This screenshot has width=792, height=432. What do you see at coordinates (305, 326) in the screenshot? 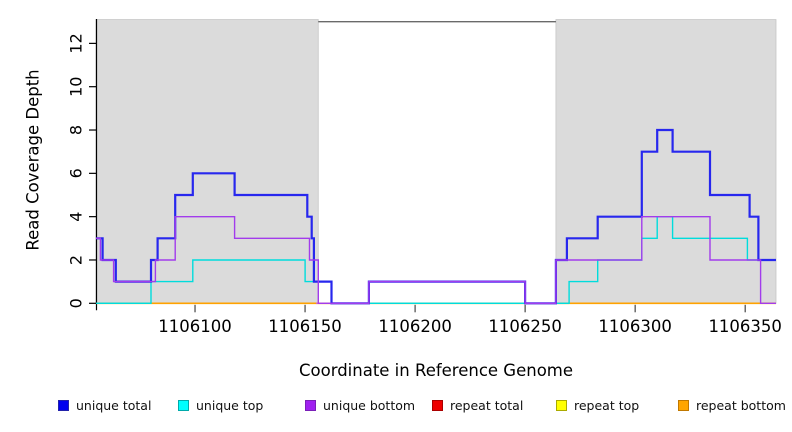
I see `x-tick-label: 1106150` at bounding box center [305, 326].